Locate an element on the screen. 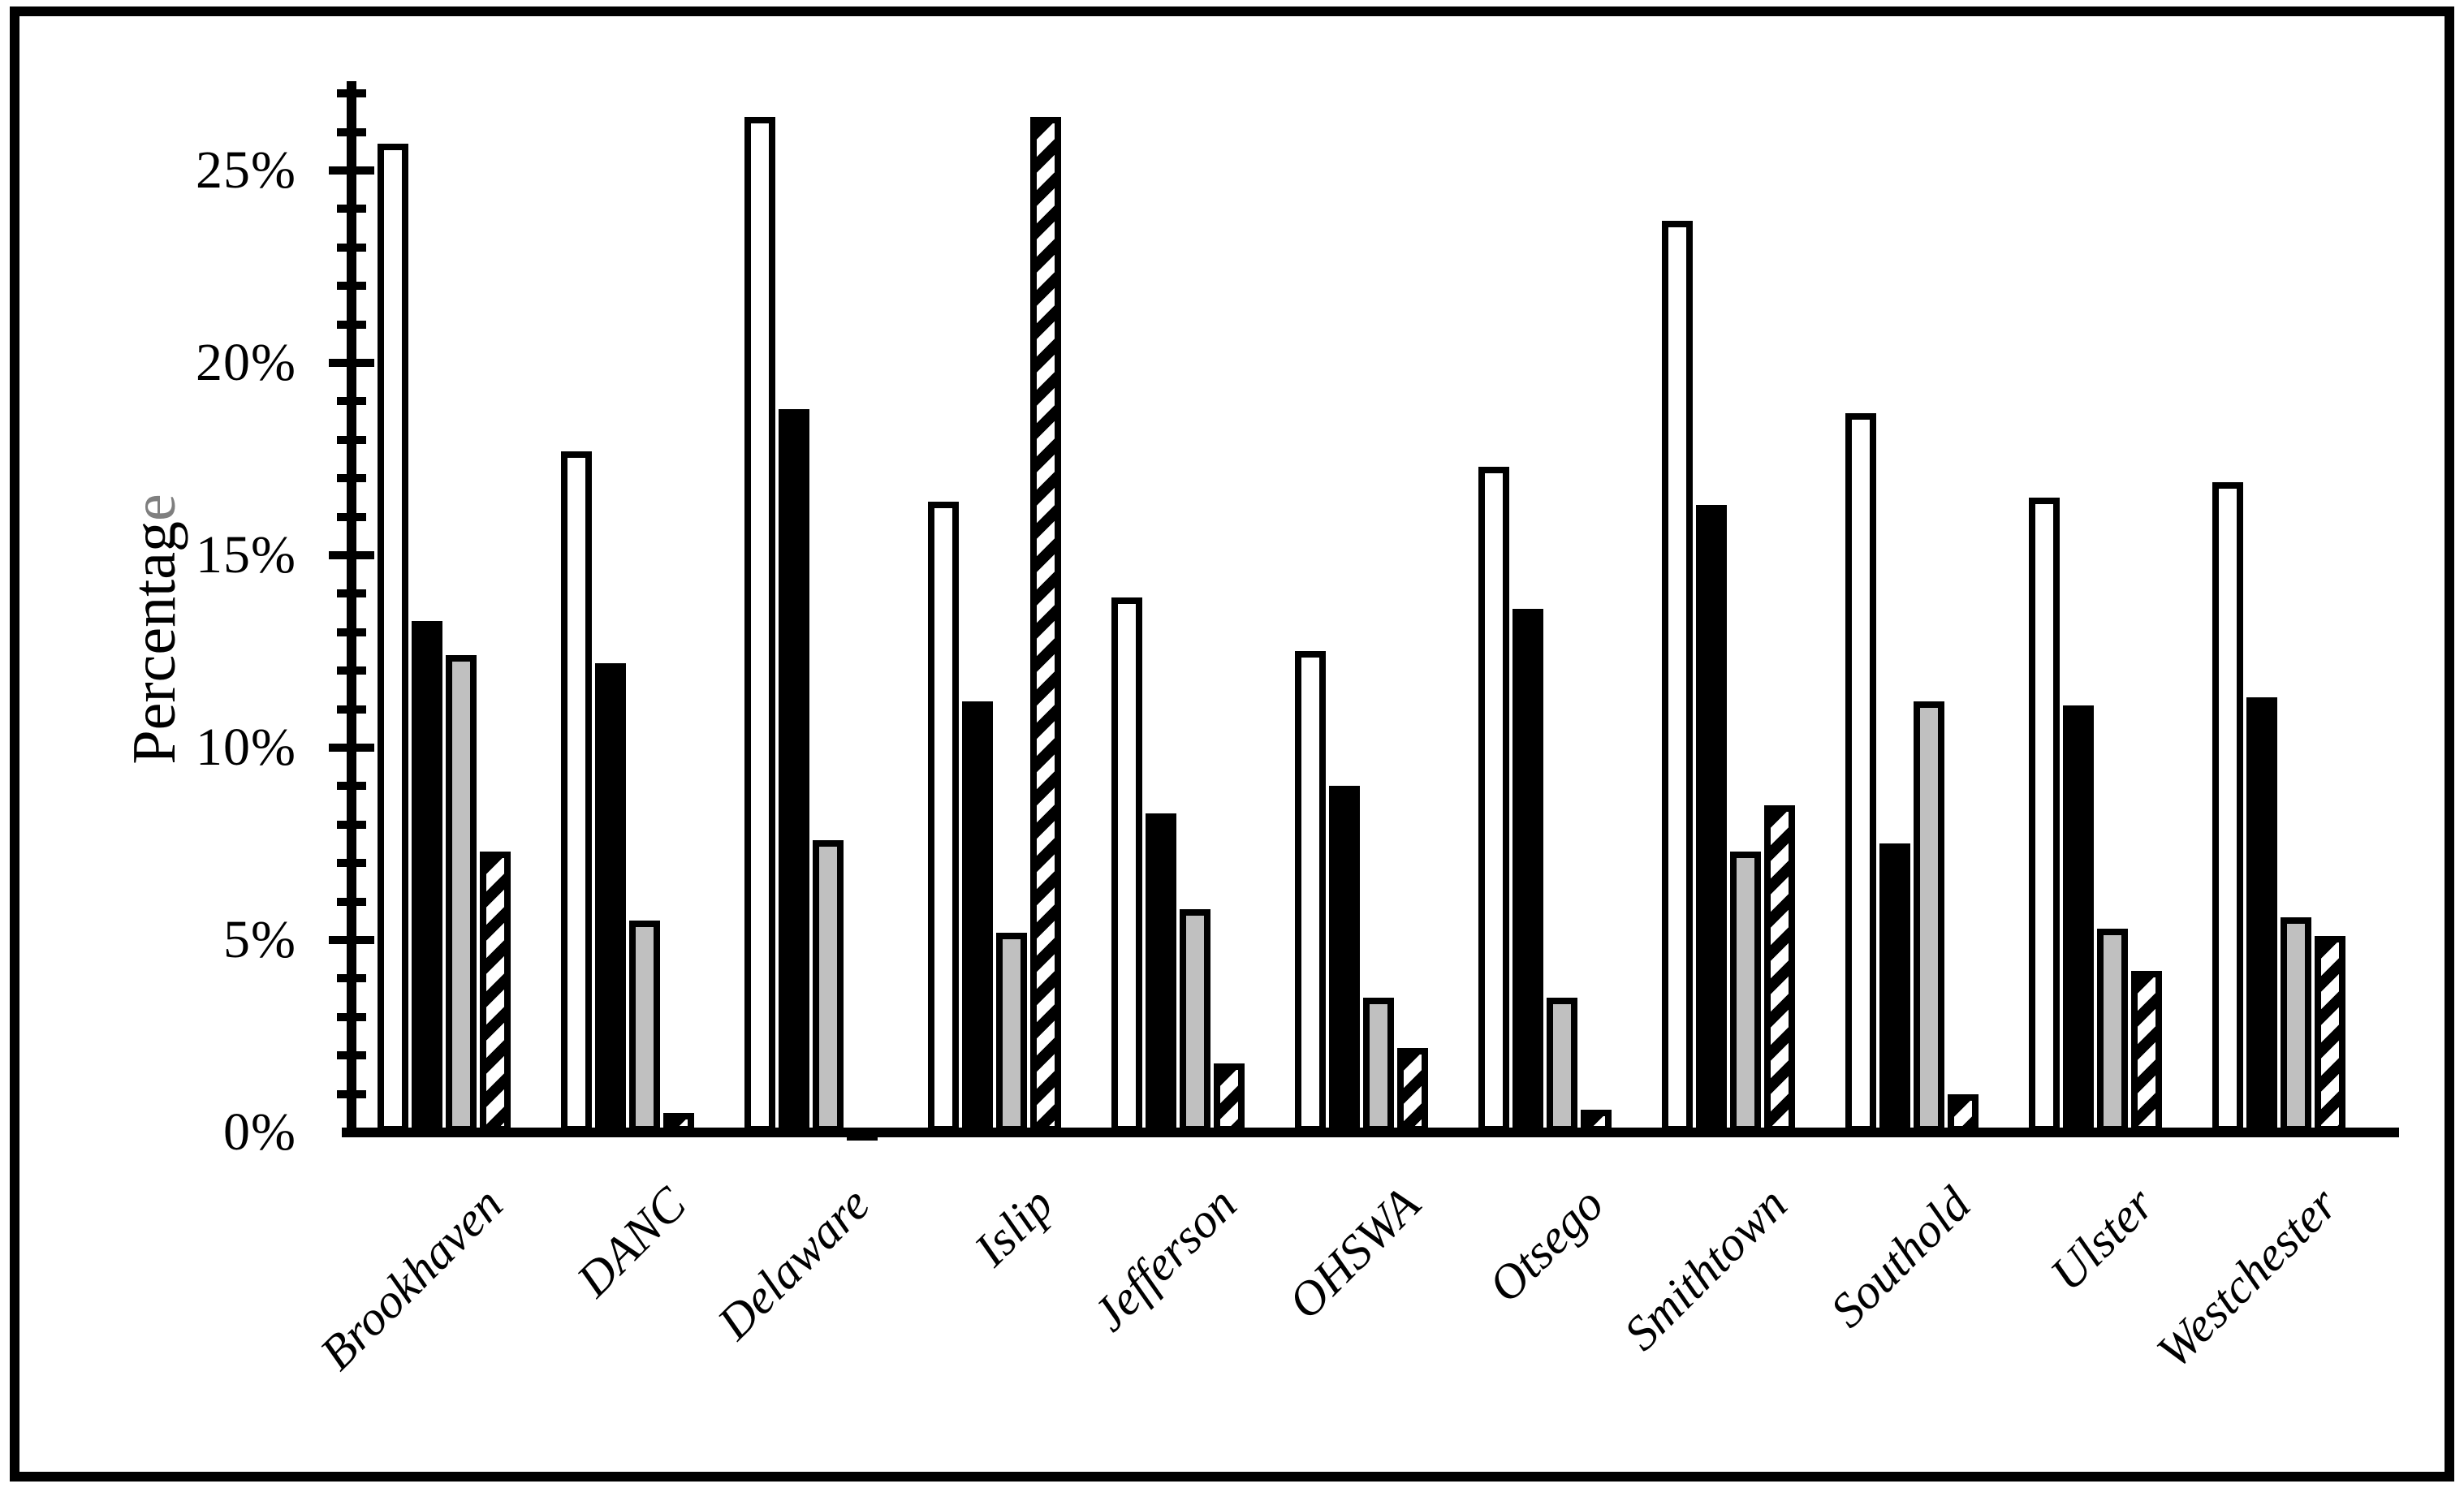 The width and height of the screenshot is (2464, 1488). bar-black-solid-fill-jefferson is located at coordinates (1161, 973).